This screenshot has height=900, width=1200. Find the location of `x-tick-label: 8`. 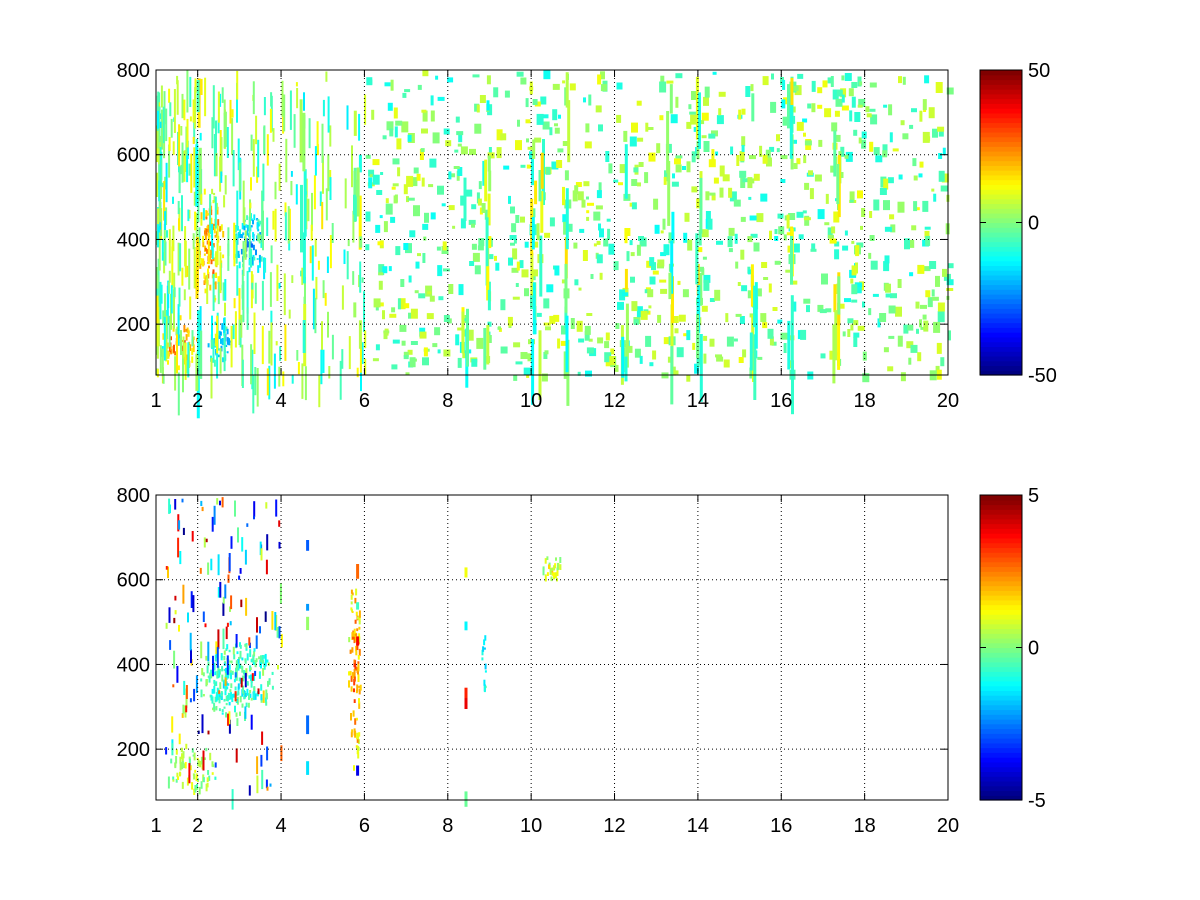

x-tick-label: 8 is located at coordinates (447, 826).